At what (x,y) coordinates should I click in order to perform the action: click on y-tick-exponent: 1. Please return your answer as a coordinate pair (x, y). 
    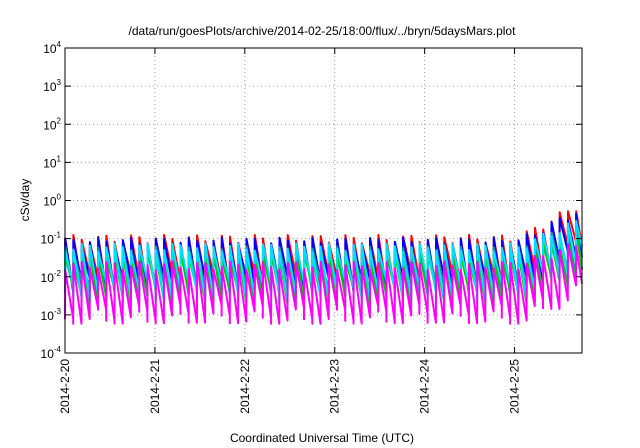
    Looking at the image, I should click on (59, 158).